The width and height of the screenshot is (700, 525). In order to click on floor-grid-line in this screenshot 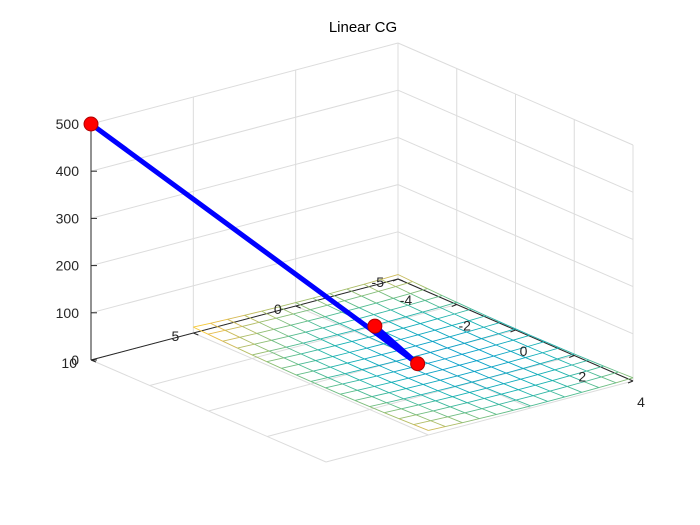, I will do `click(208, 411)`.